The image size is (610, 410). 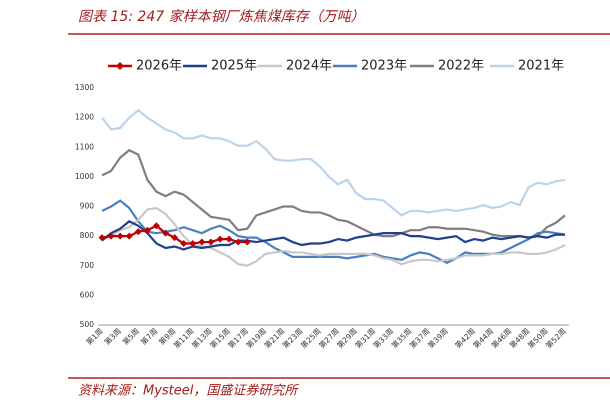 What do you see at coordinates (309, 66) in the screenshot?
I see `legend-label: 2024年` at bounding box center [309, 66].